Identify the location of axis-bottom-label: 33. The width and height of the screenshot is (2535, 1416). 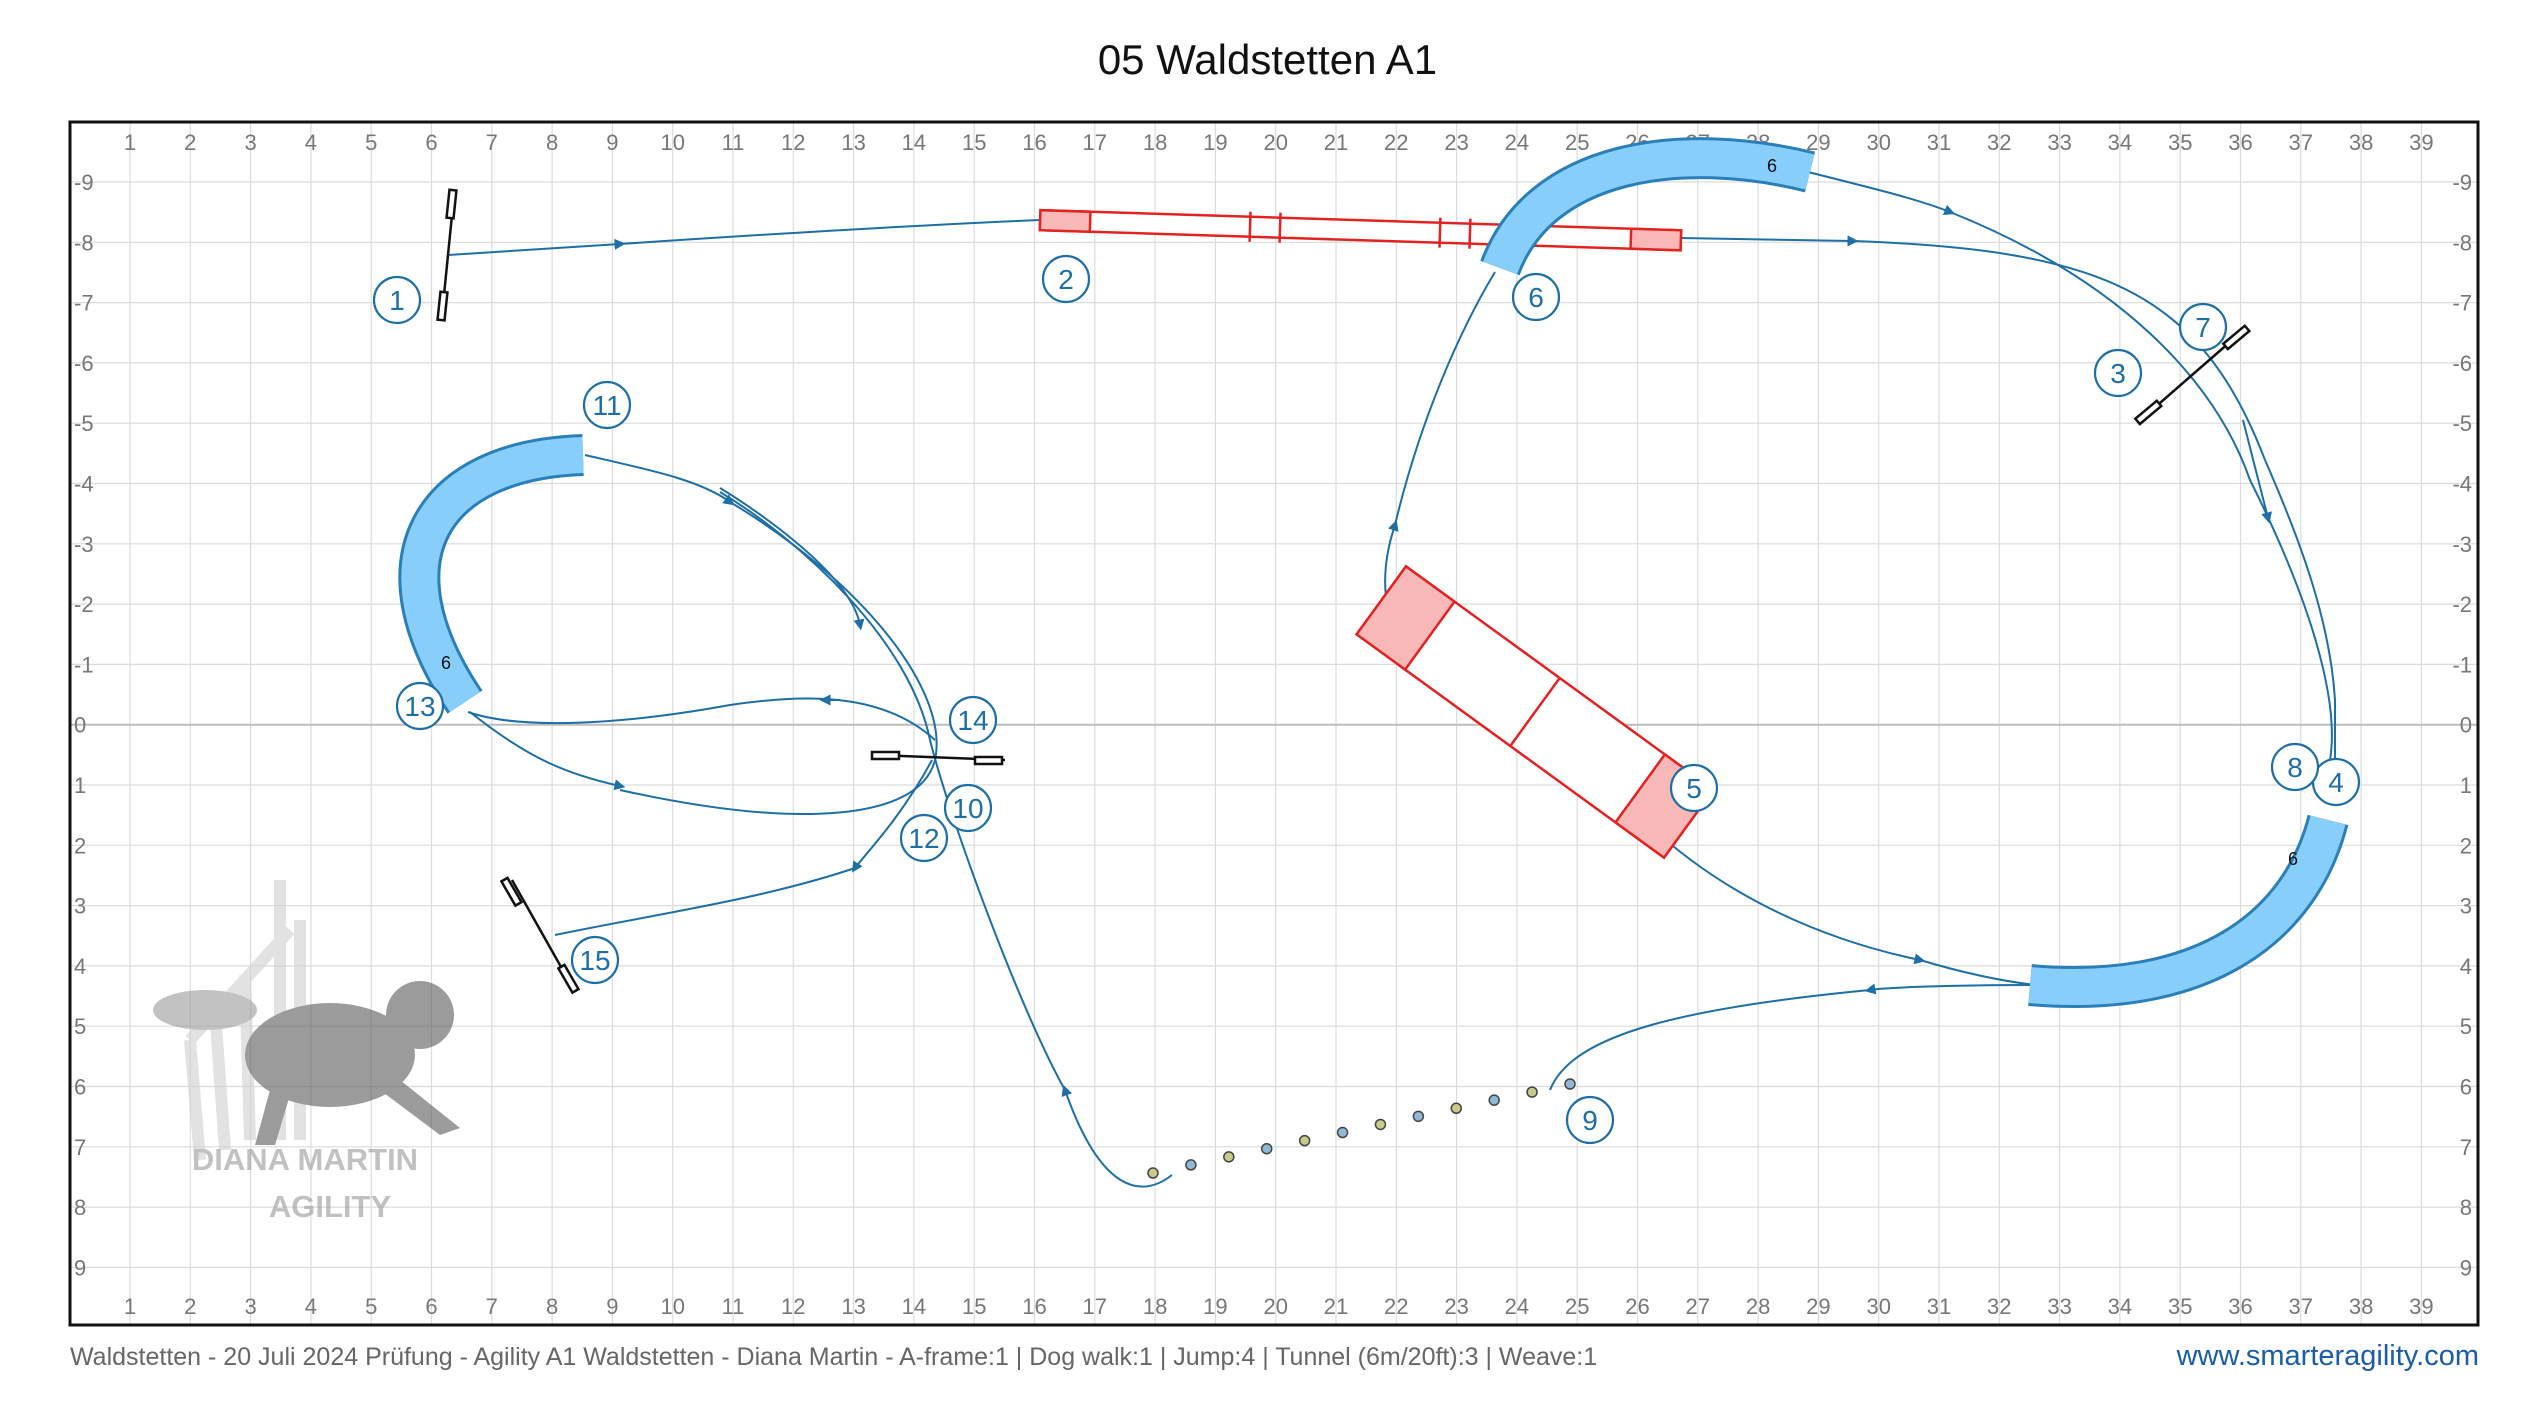
(2059, 1306).